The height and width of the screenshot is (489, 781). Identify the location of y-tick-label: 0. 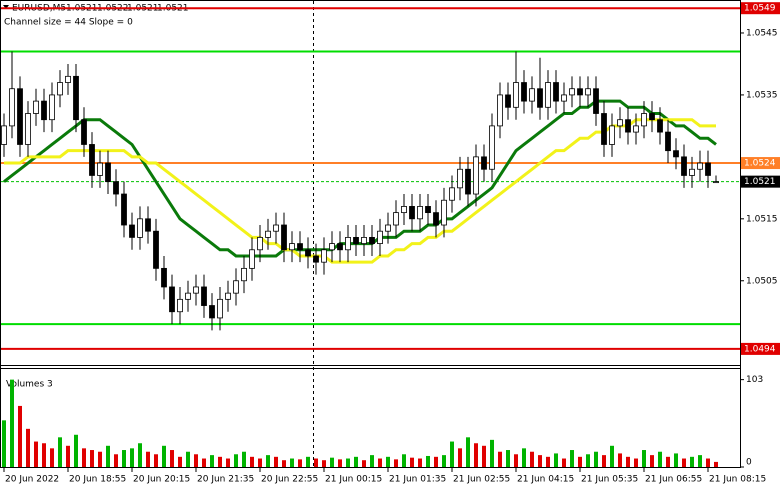
(749, 463).